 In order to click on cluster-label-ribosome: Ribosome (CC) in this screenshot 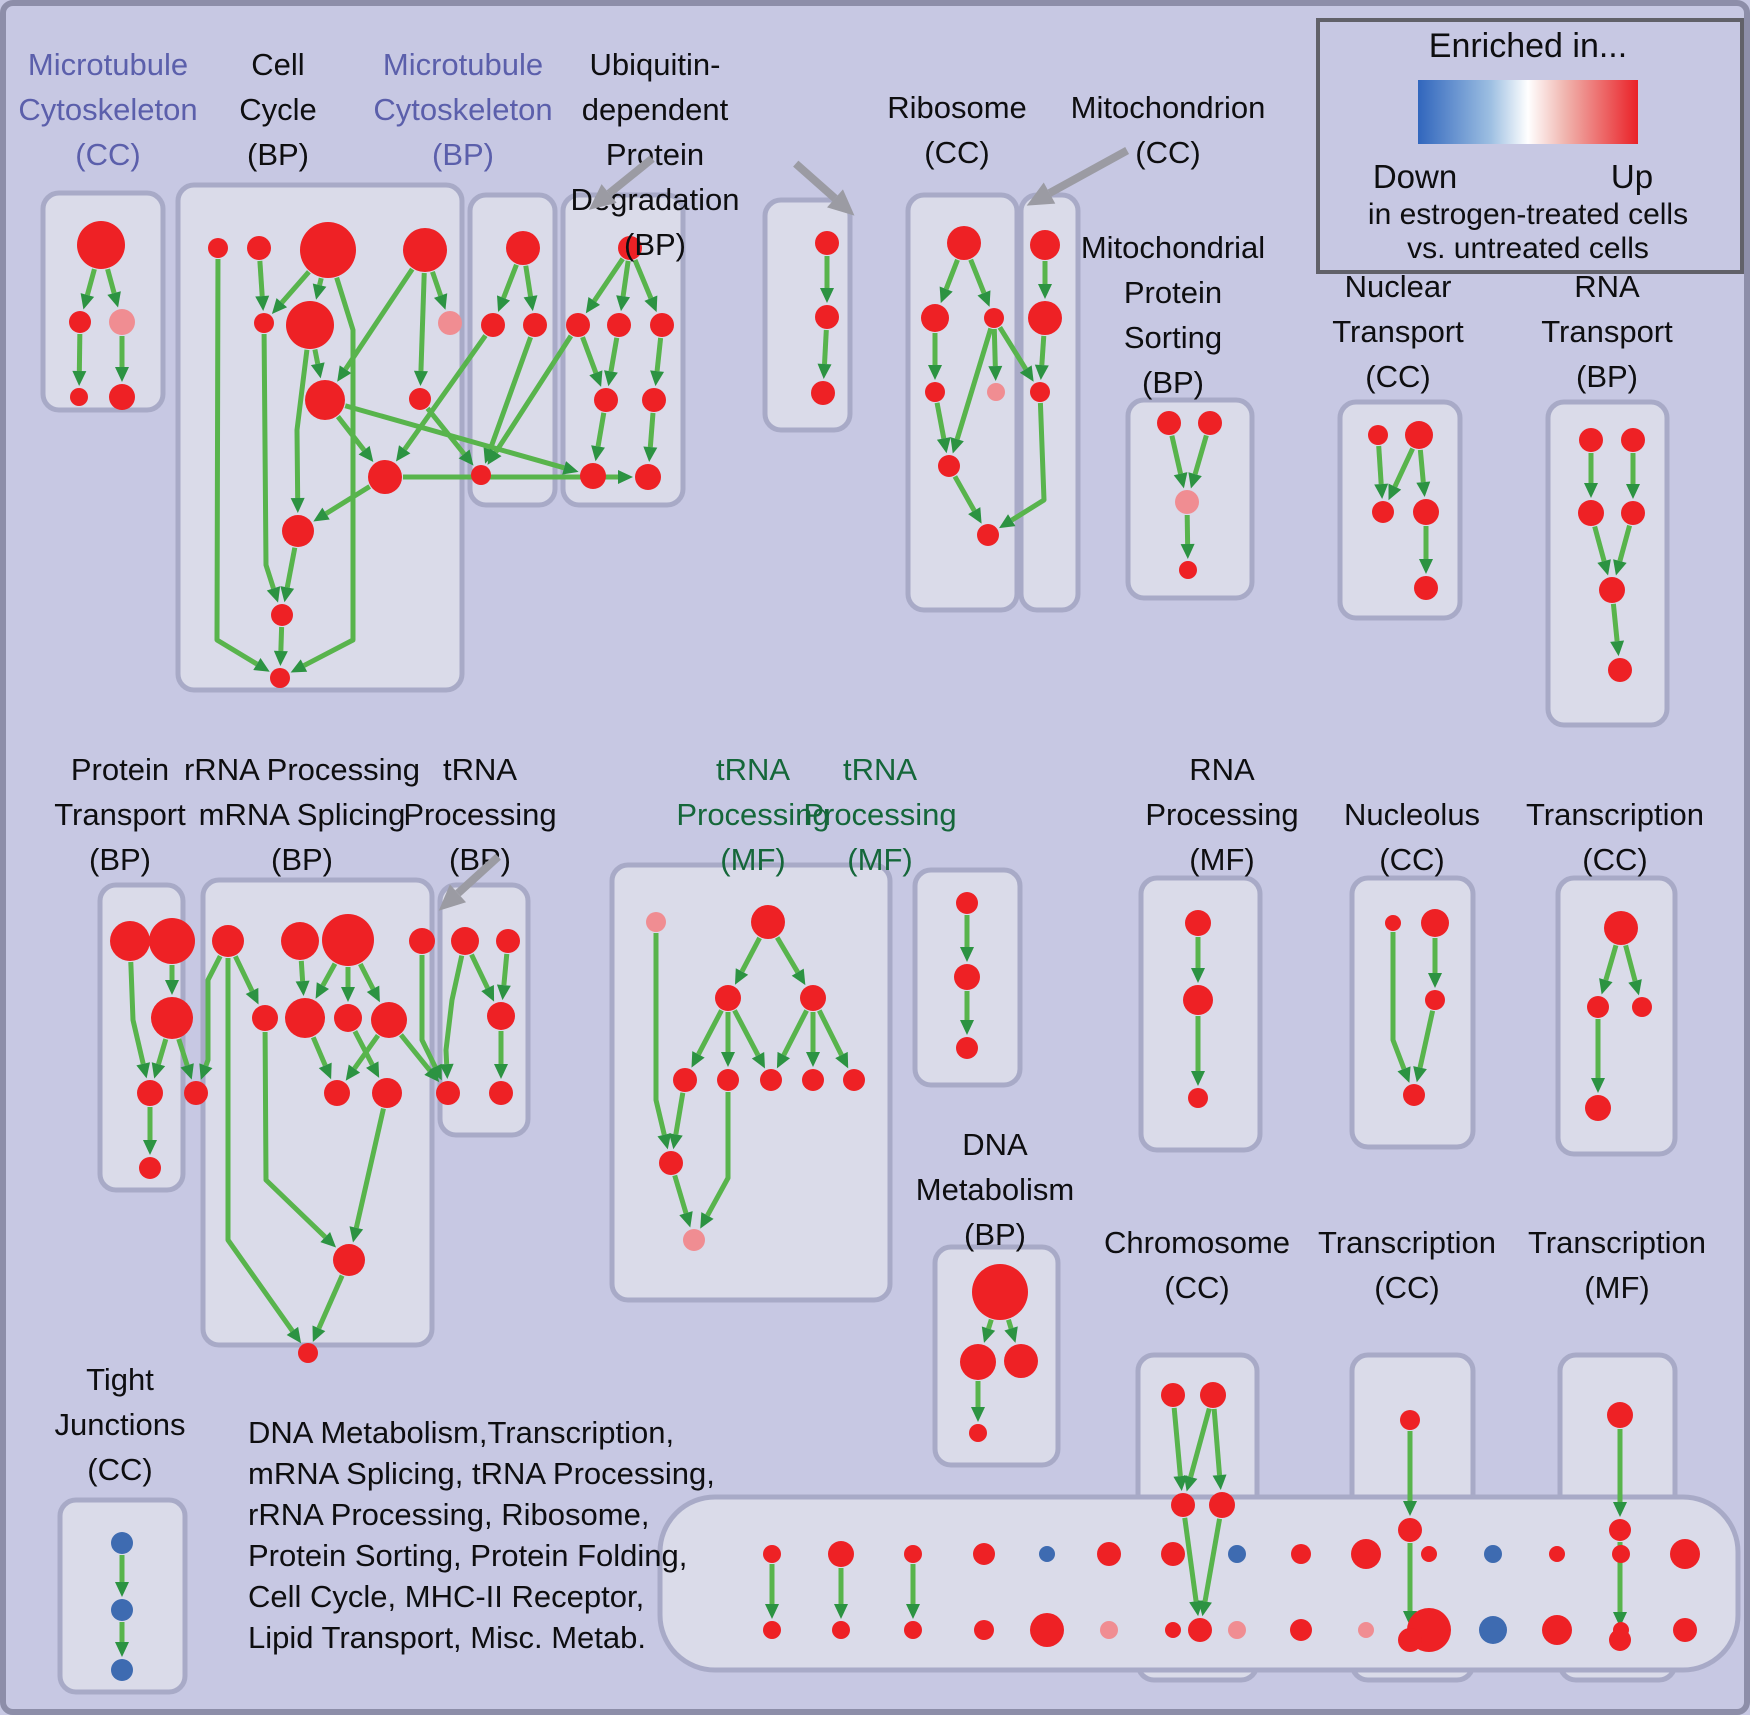, I will do `click(957, 130)`.